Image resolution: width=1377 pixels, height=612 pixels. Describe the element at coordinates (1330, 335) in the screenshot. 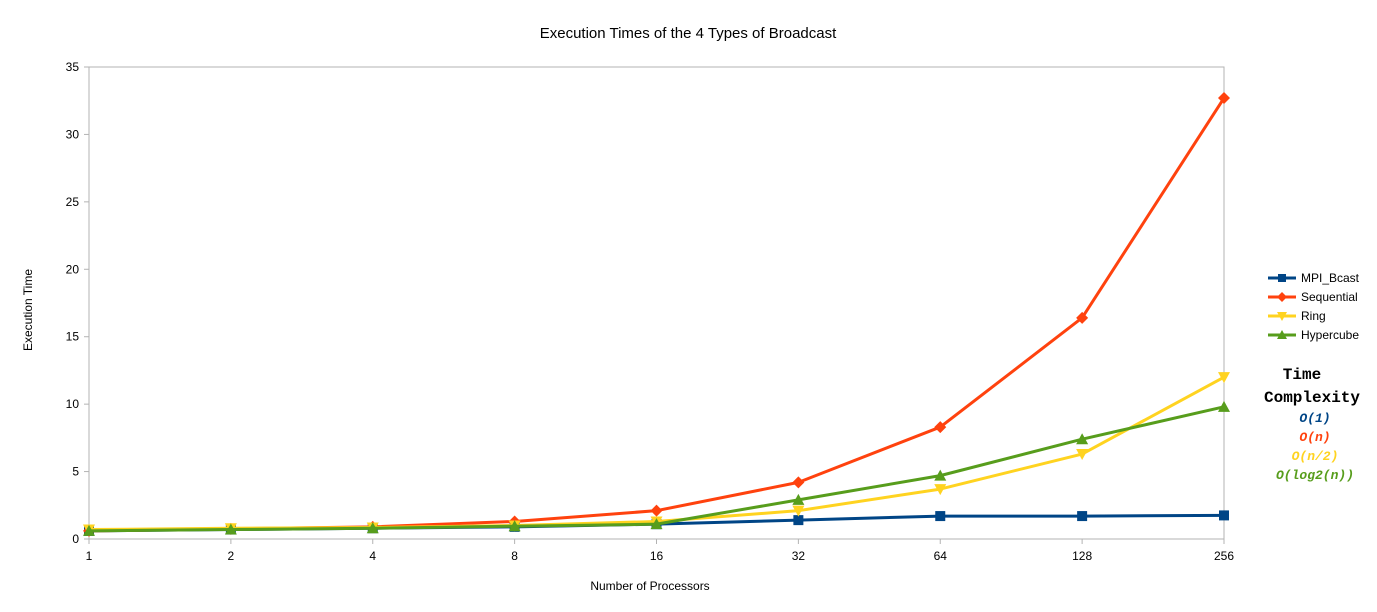

I see `legend-label: Hypercube` at that location.